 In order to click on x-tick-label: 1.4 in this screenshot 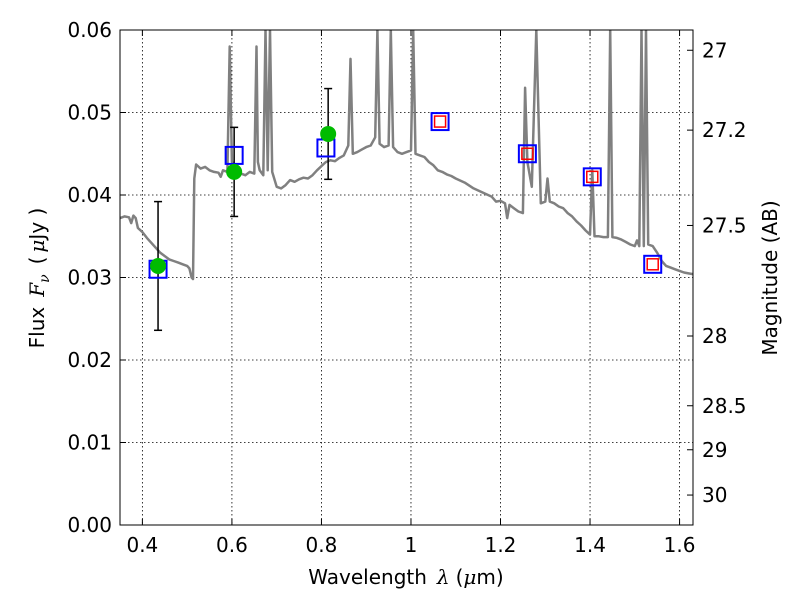, I will do `click(590, 545)`.